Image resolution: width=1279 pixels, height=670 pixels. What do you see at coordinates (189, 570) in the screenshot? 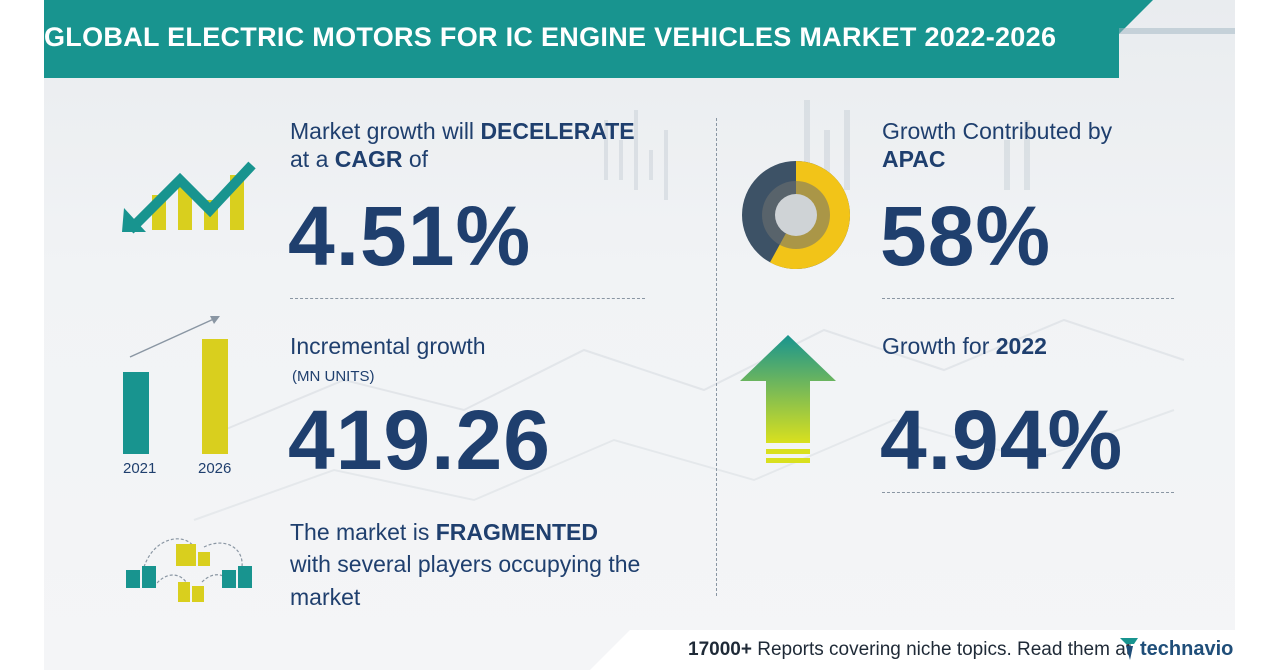
I see `fragmented-market-icon` at bounding box center [189, 570].